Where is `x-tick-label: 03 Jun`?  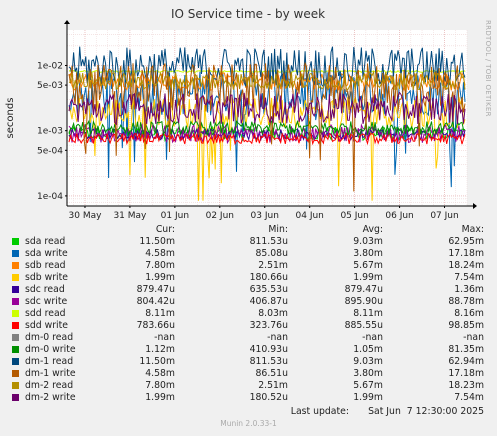 x-tick-label: 03 Jun is located at coordinates (265, 216).